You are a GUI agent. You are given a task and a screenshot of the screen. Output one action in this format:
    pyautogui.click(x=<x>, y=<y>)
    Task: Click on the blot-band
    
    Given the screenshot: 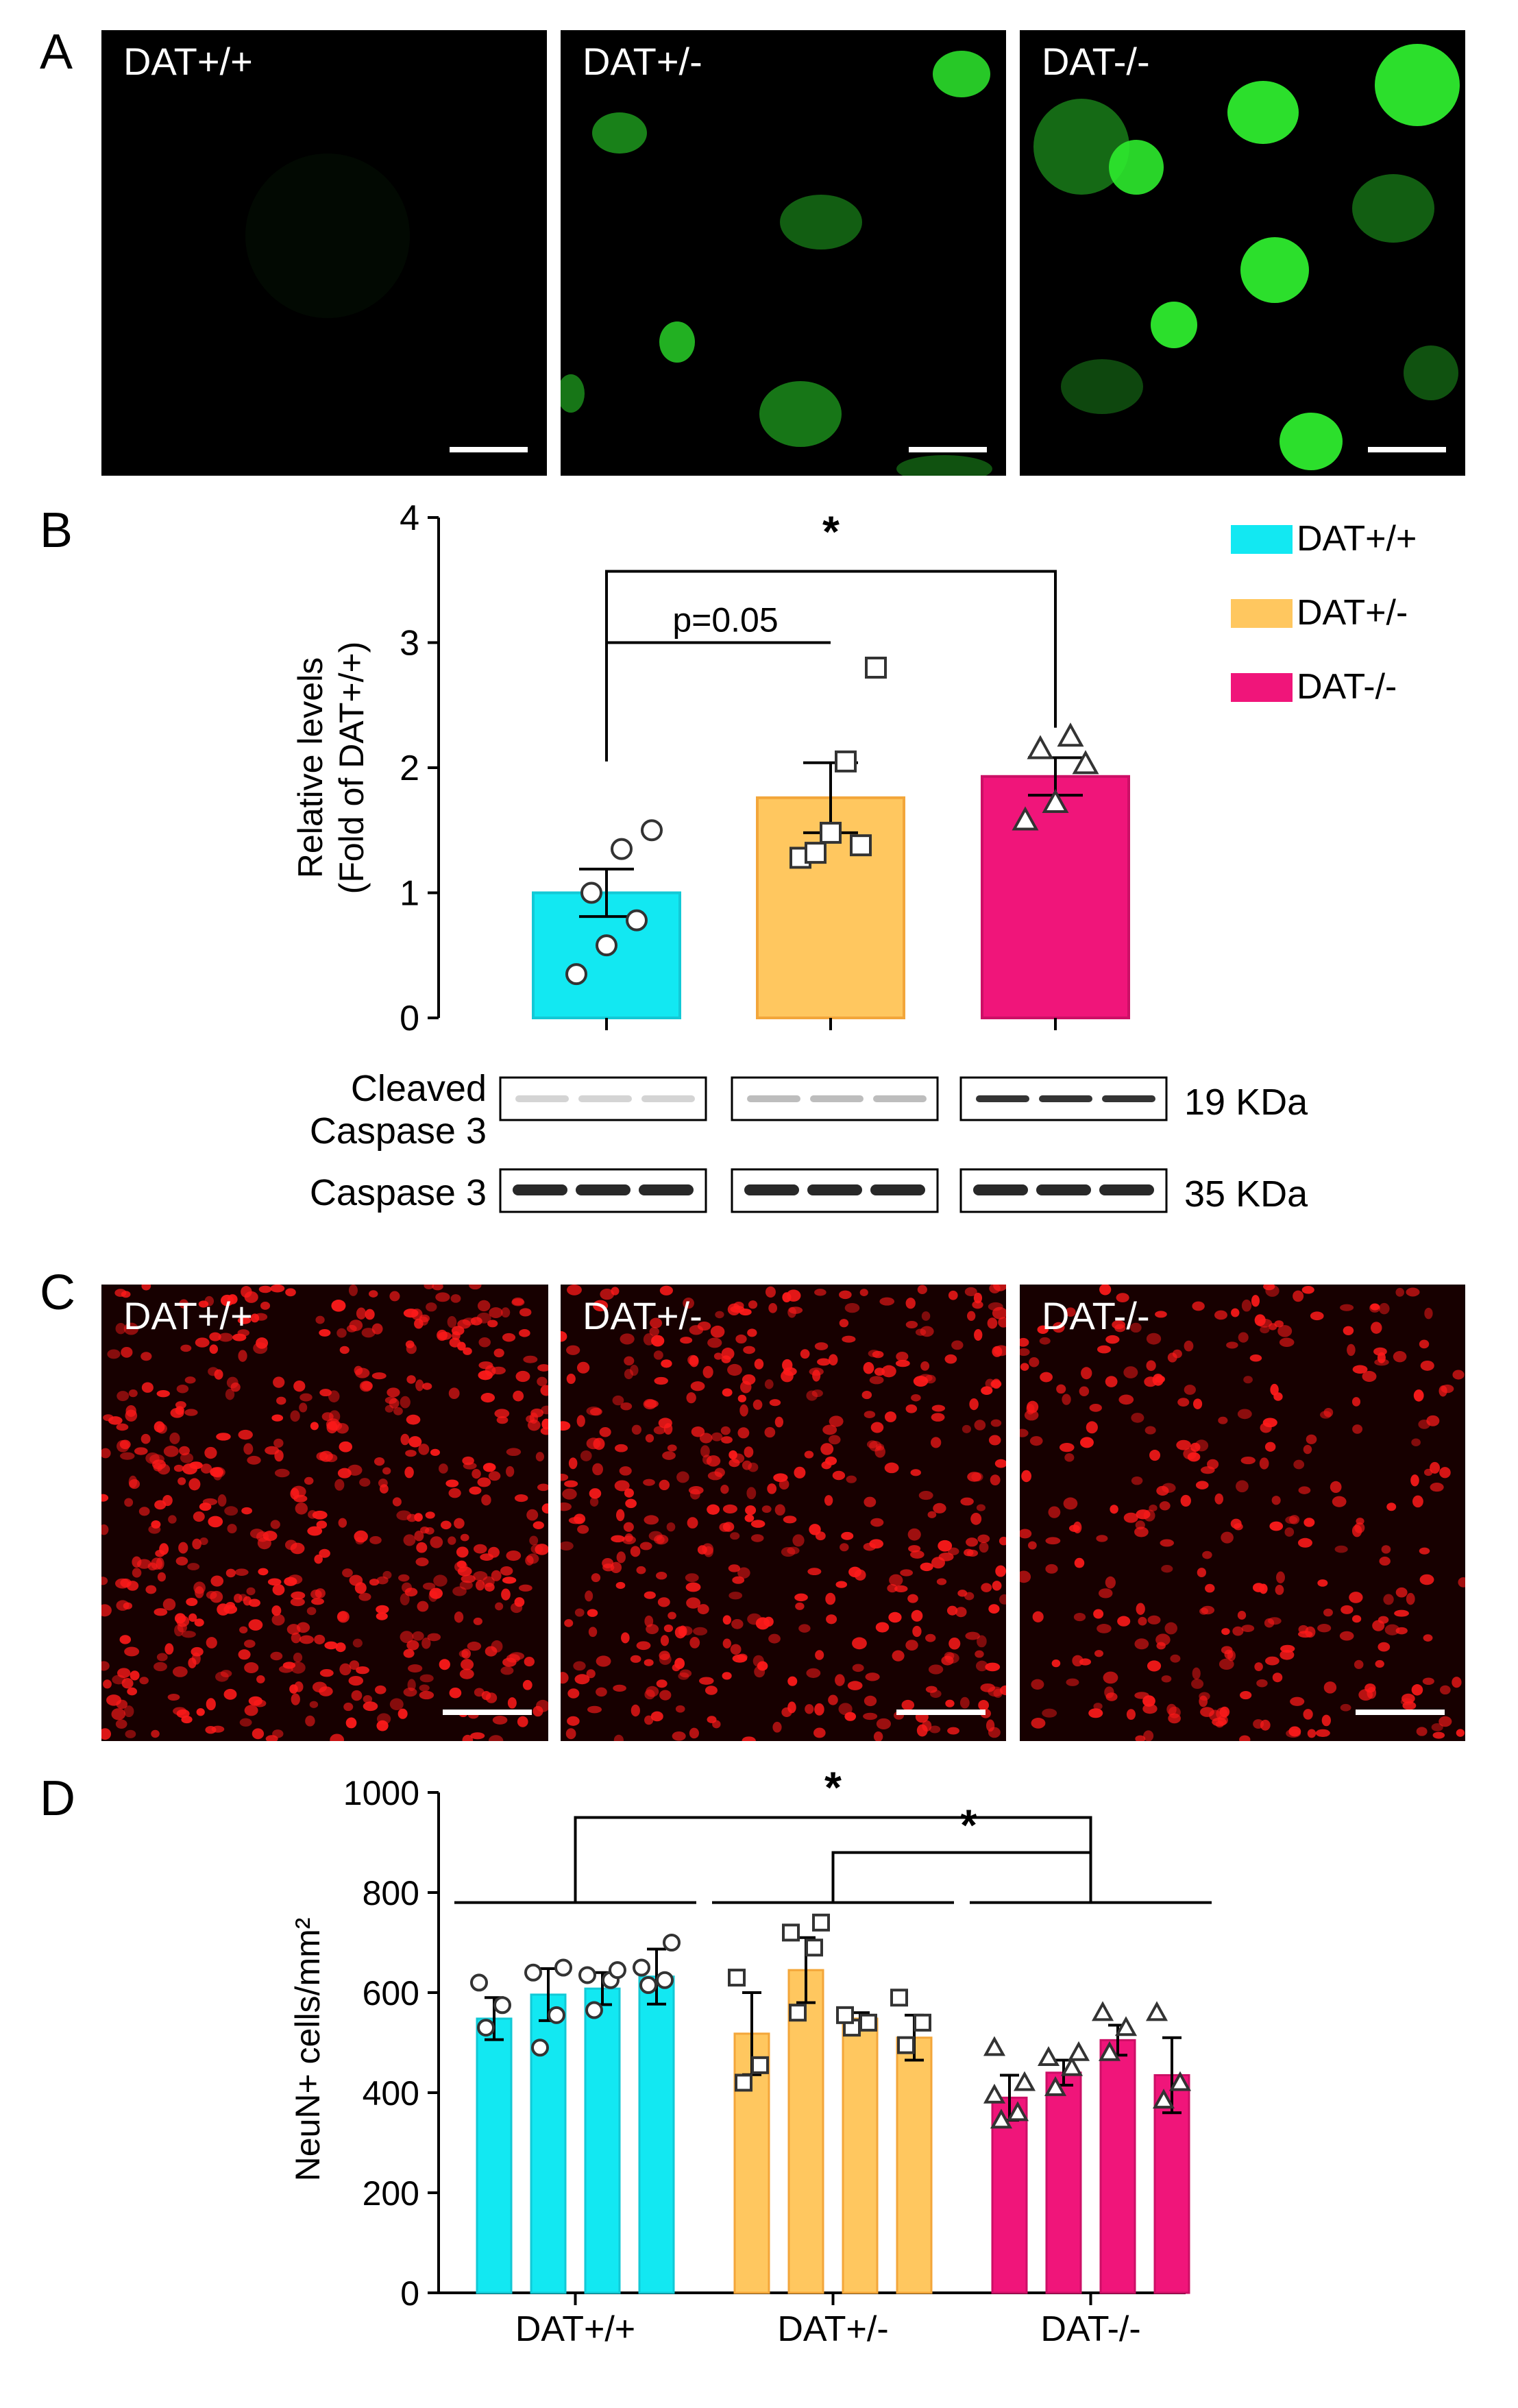 What is the action you would take?
    pyautogui.click(x=1065, y=1098)
    